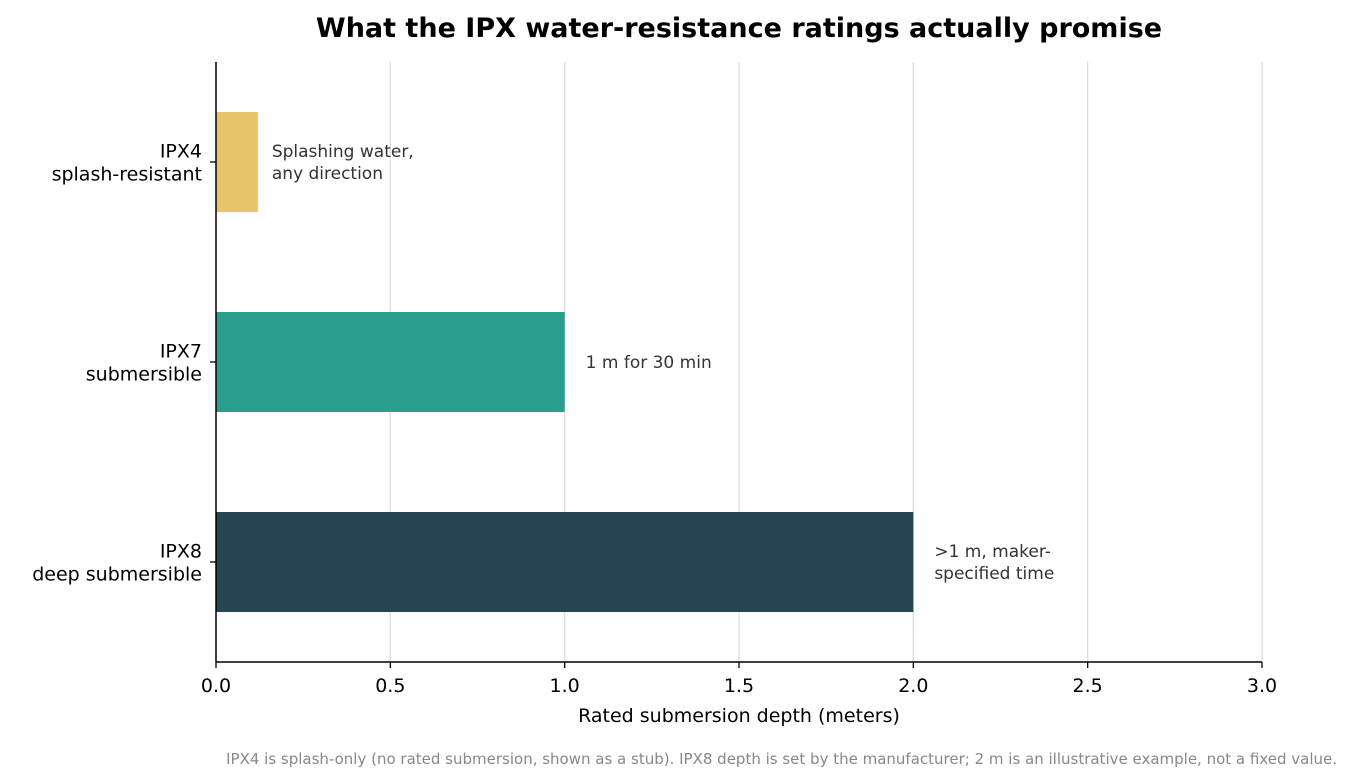 The height and width of the screenshot is (783, 1352). Describe the element at coordinates (994, 574) in the screenshot. I see `bar-annotation-line: specified time` at that location.